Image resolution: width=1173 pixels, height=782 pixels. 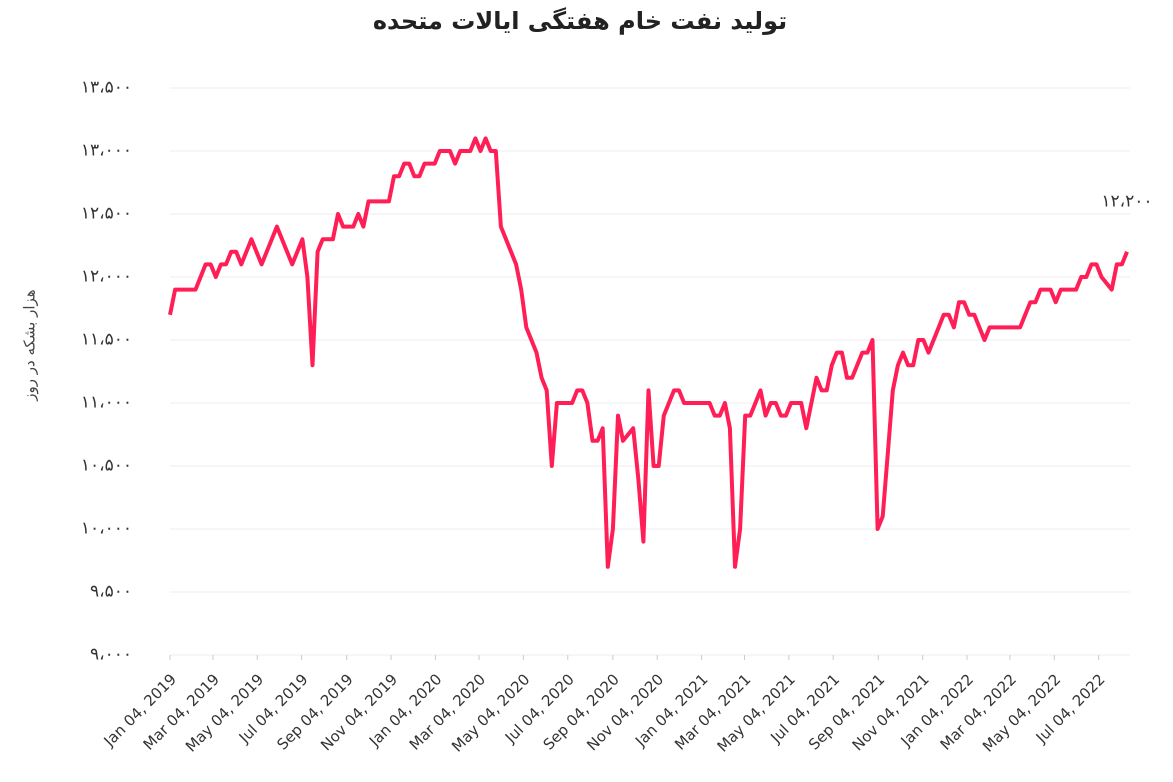 I want to click on x-tick-label: Mar 04, 2019, so click(x=181, y=711).